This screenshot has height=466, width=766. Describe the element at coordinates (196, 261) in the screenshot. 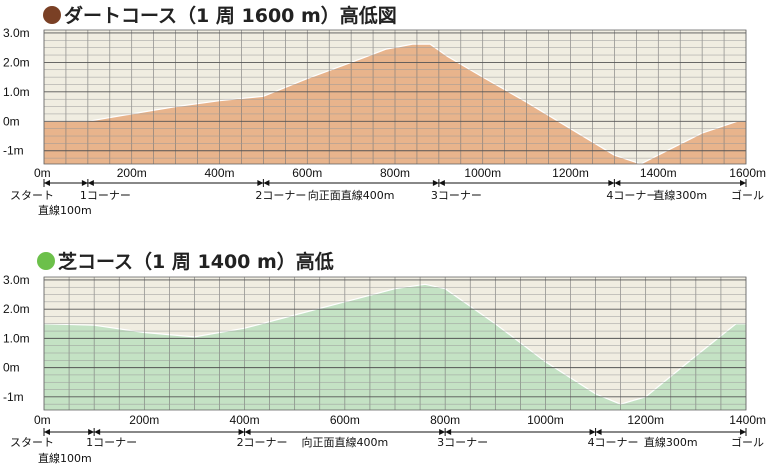

I see `chart-title: 芝コース（1 周 1400 m）高低` at that location.